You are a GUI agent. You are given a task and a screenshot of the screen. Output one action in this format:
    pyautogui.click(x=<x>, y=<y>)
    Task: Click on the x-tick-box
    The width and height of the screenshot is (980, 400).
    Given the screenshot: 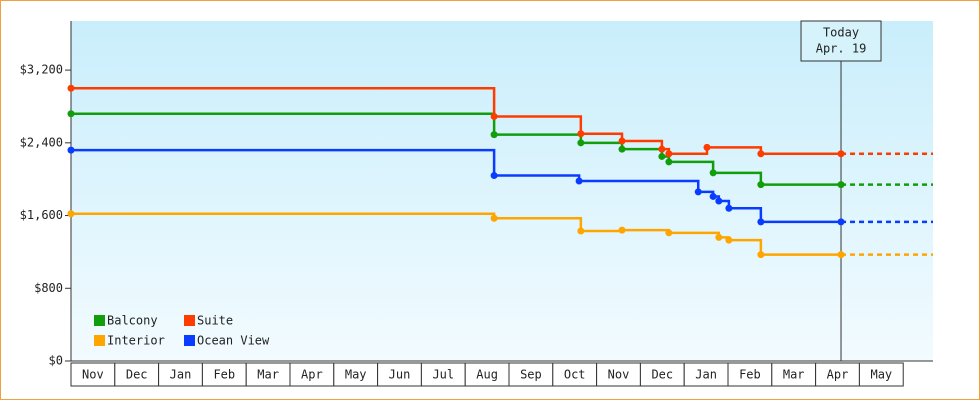 What is the action you would take?
    pyautogui.click(x=881, y=374)
    